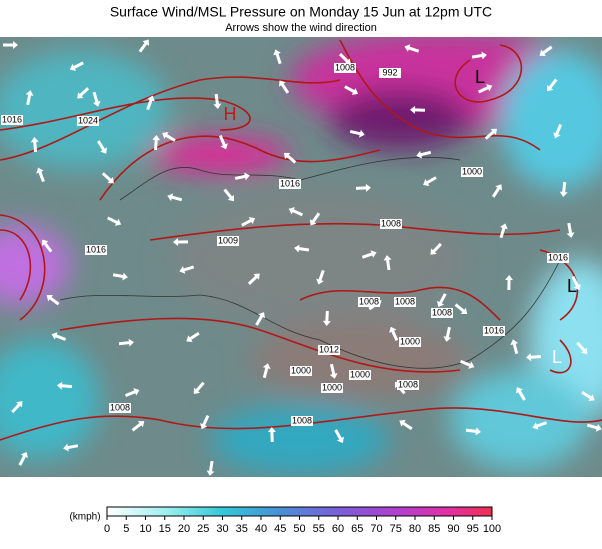 The width and height of the screenshot is (602, 549). I want to click on isobar-label: 1024, so click(88, 120).